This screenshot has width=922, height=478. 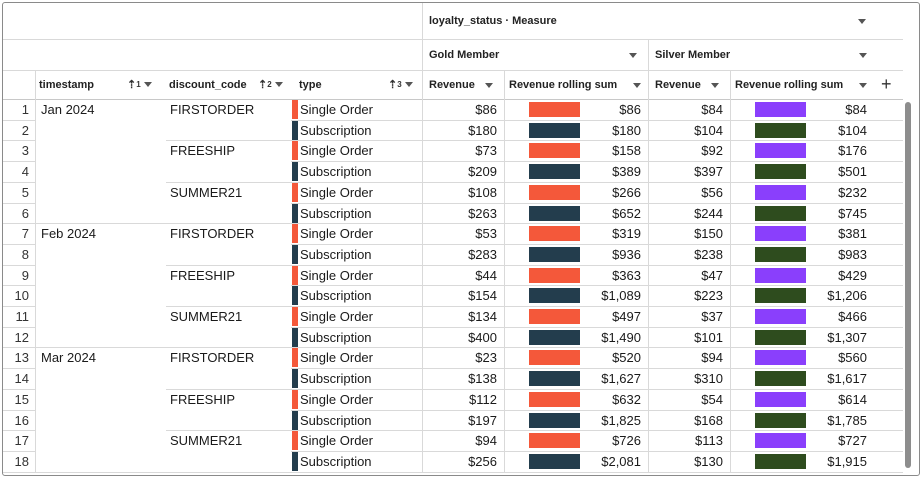 What do you see at coordinates (621, 296) in the screenshot?
I see `cell-gold-rolling: $1,089` at bounding box center [621, 296].